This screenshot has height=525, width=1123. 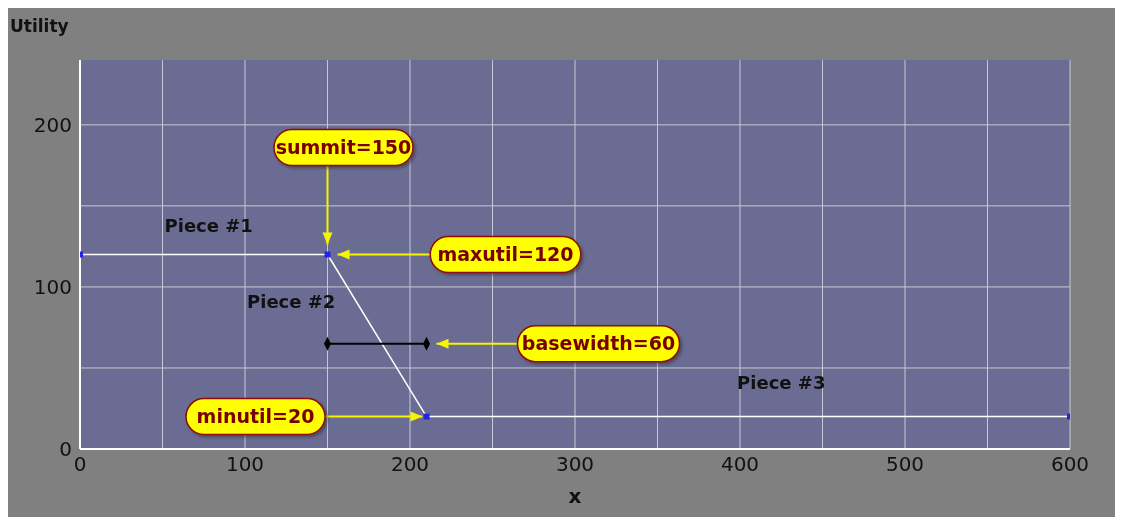 What do you see at coordinates (208, 225) in the screenshot?
I see `annotation: Piece #1` at bounding box center [208, 225].